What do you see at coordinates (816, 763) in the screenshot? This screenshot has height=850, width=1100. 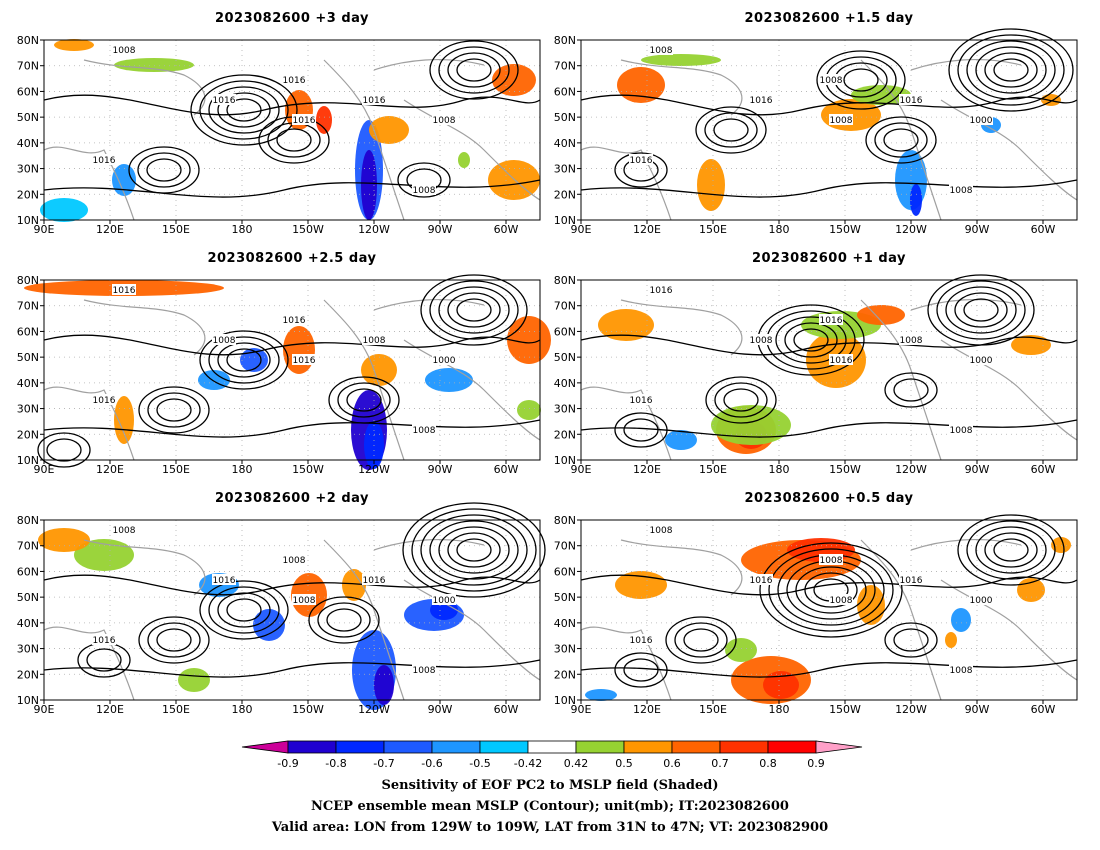 I see `colorbar-tick-label: 0.9` at bounding box center [816, 763].